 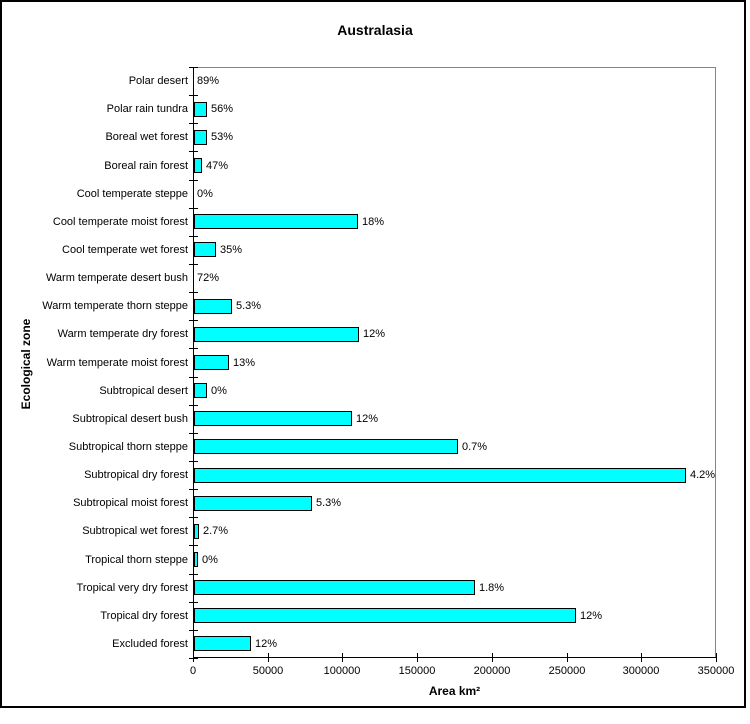 I want to click on x-axis-tick-label: 150000, so click(x=417, y=671).